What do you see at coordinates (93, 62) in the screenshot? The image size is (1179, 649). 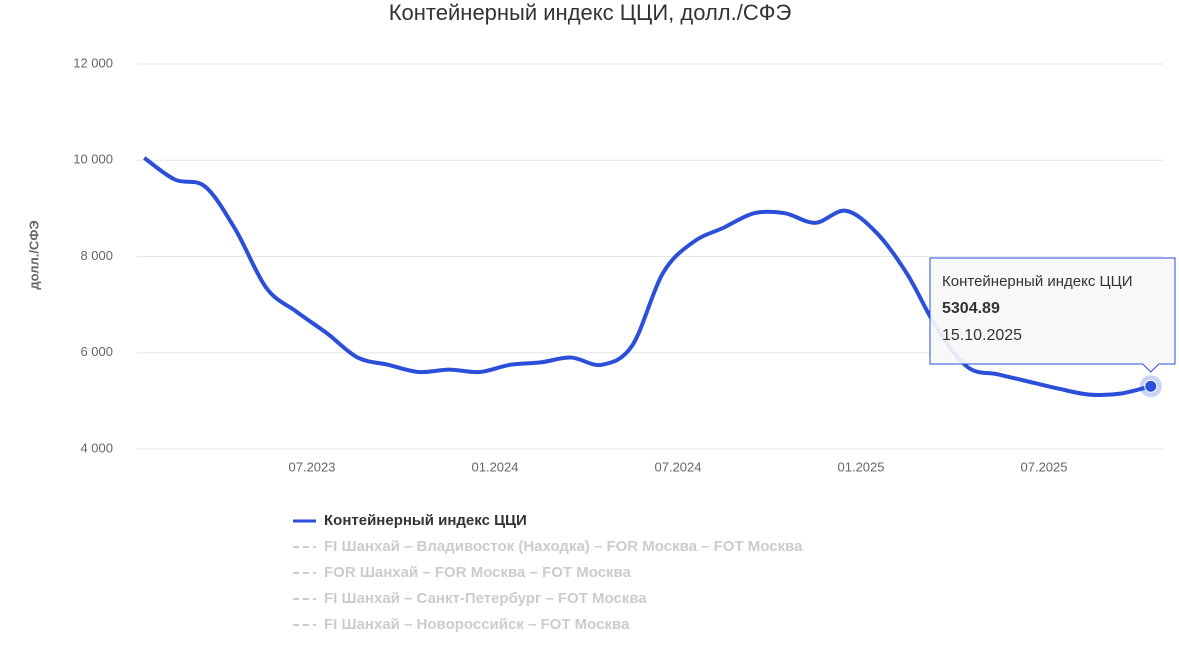 I see `y-tick-label: 12 000` at bounding box center [93, 62].